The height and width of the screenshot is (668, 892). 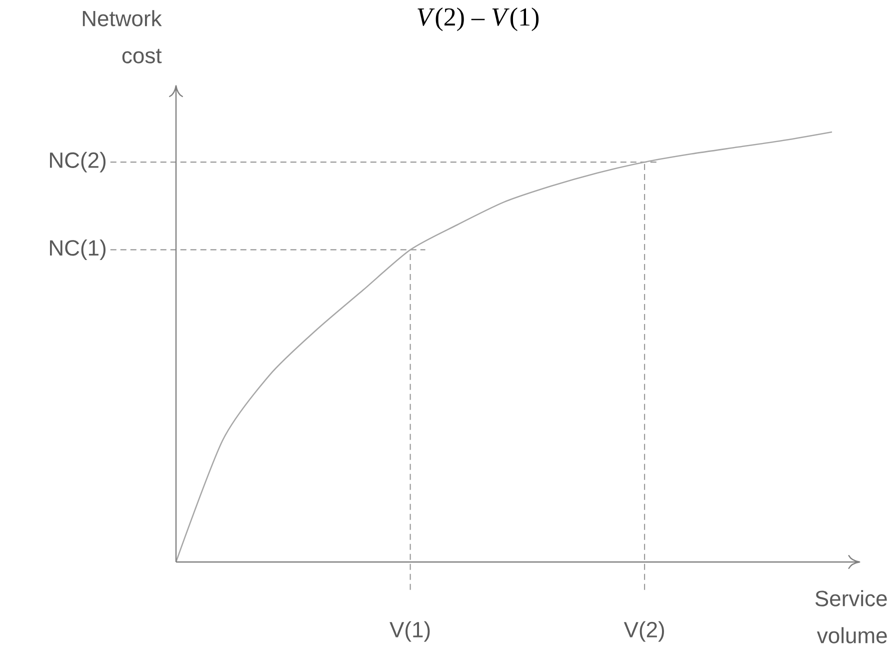 What do you see at coordinates (644, 631) in the screenshot?
I see `x-tick-label: V(2)` at bounding box center [644, 631].